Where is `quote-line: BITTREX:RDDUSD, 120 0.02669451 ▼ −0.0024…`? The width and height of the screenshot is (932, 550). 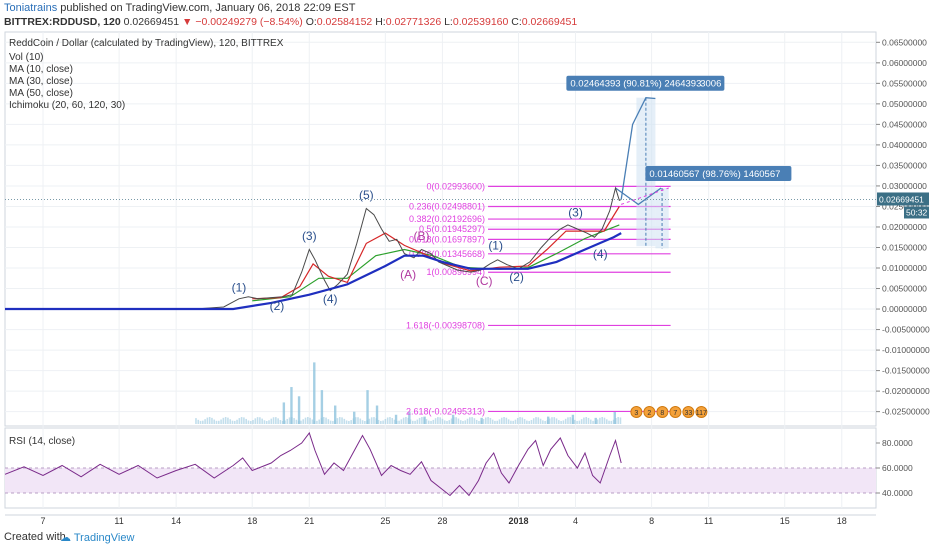 quote-line: BITTREX:RDDUSD, 120 0.02669451 ▼ −0.0024… is located at coordinates (290, 22).